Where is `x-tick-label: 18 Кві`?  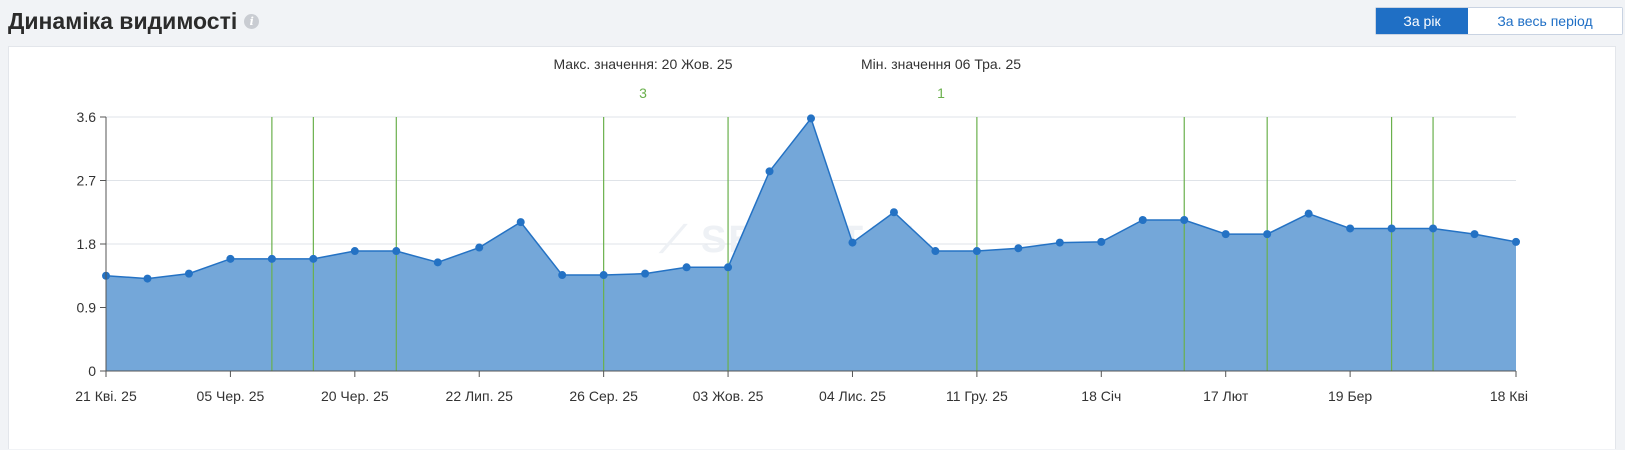 x-tick-label: 18 Кві is located at coordinates (1509, 396).